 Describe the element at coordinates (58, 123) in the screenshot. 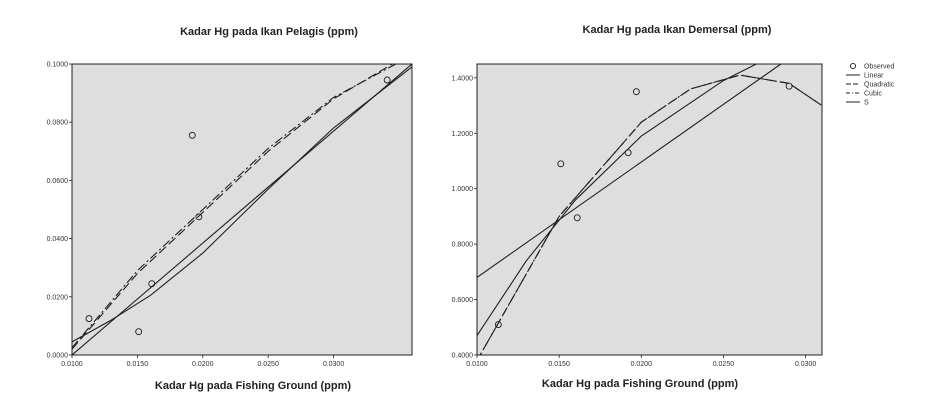

I see `y-tick-label: 0.0800` at that location.